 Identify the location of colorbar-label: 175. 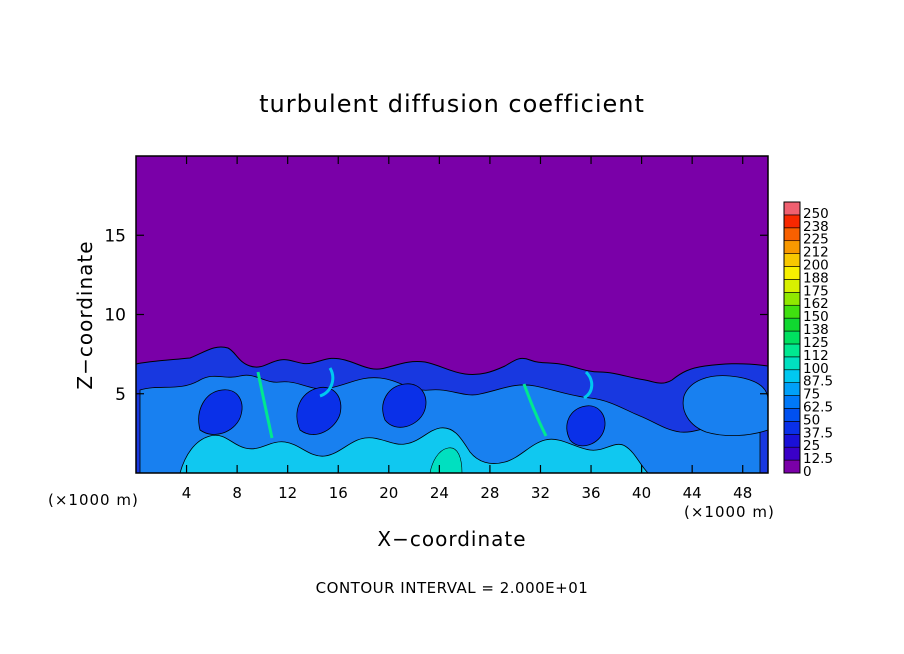
(816, 291).